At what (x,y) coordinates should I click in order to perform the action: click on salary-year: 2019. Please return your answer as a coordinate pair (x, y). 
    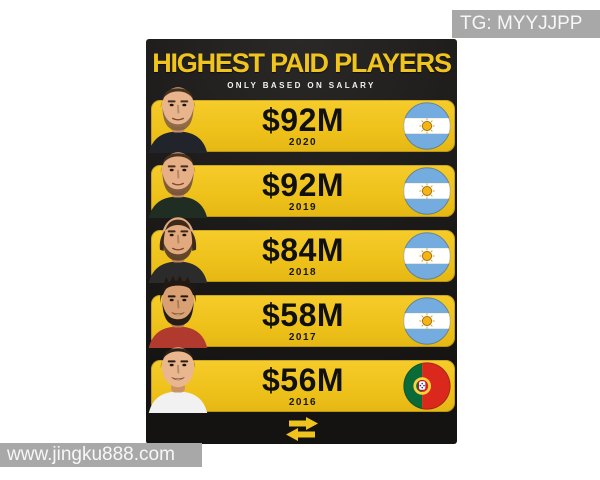
    Looking at the image, I should click on (303, 207).